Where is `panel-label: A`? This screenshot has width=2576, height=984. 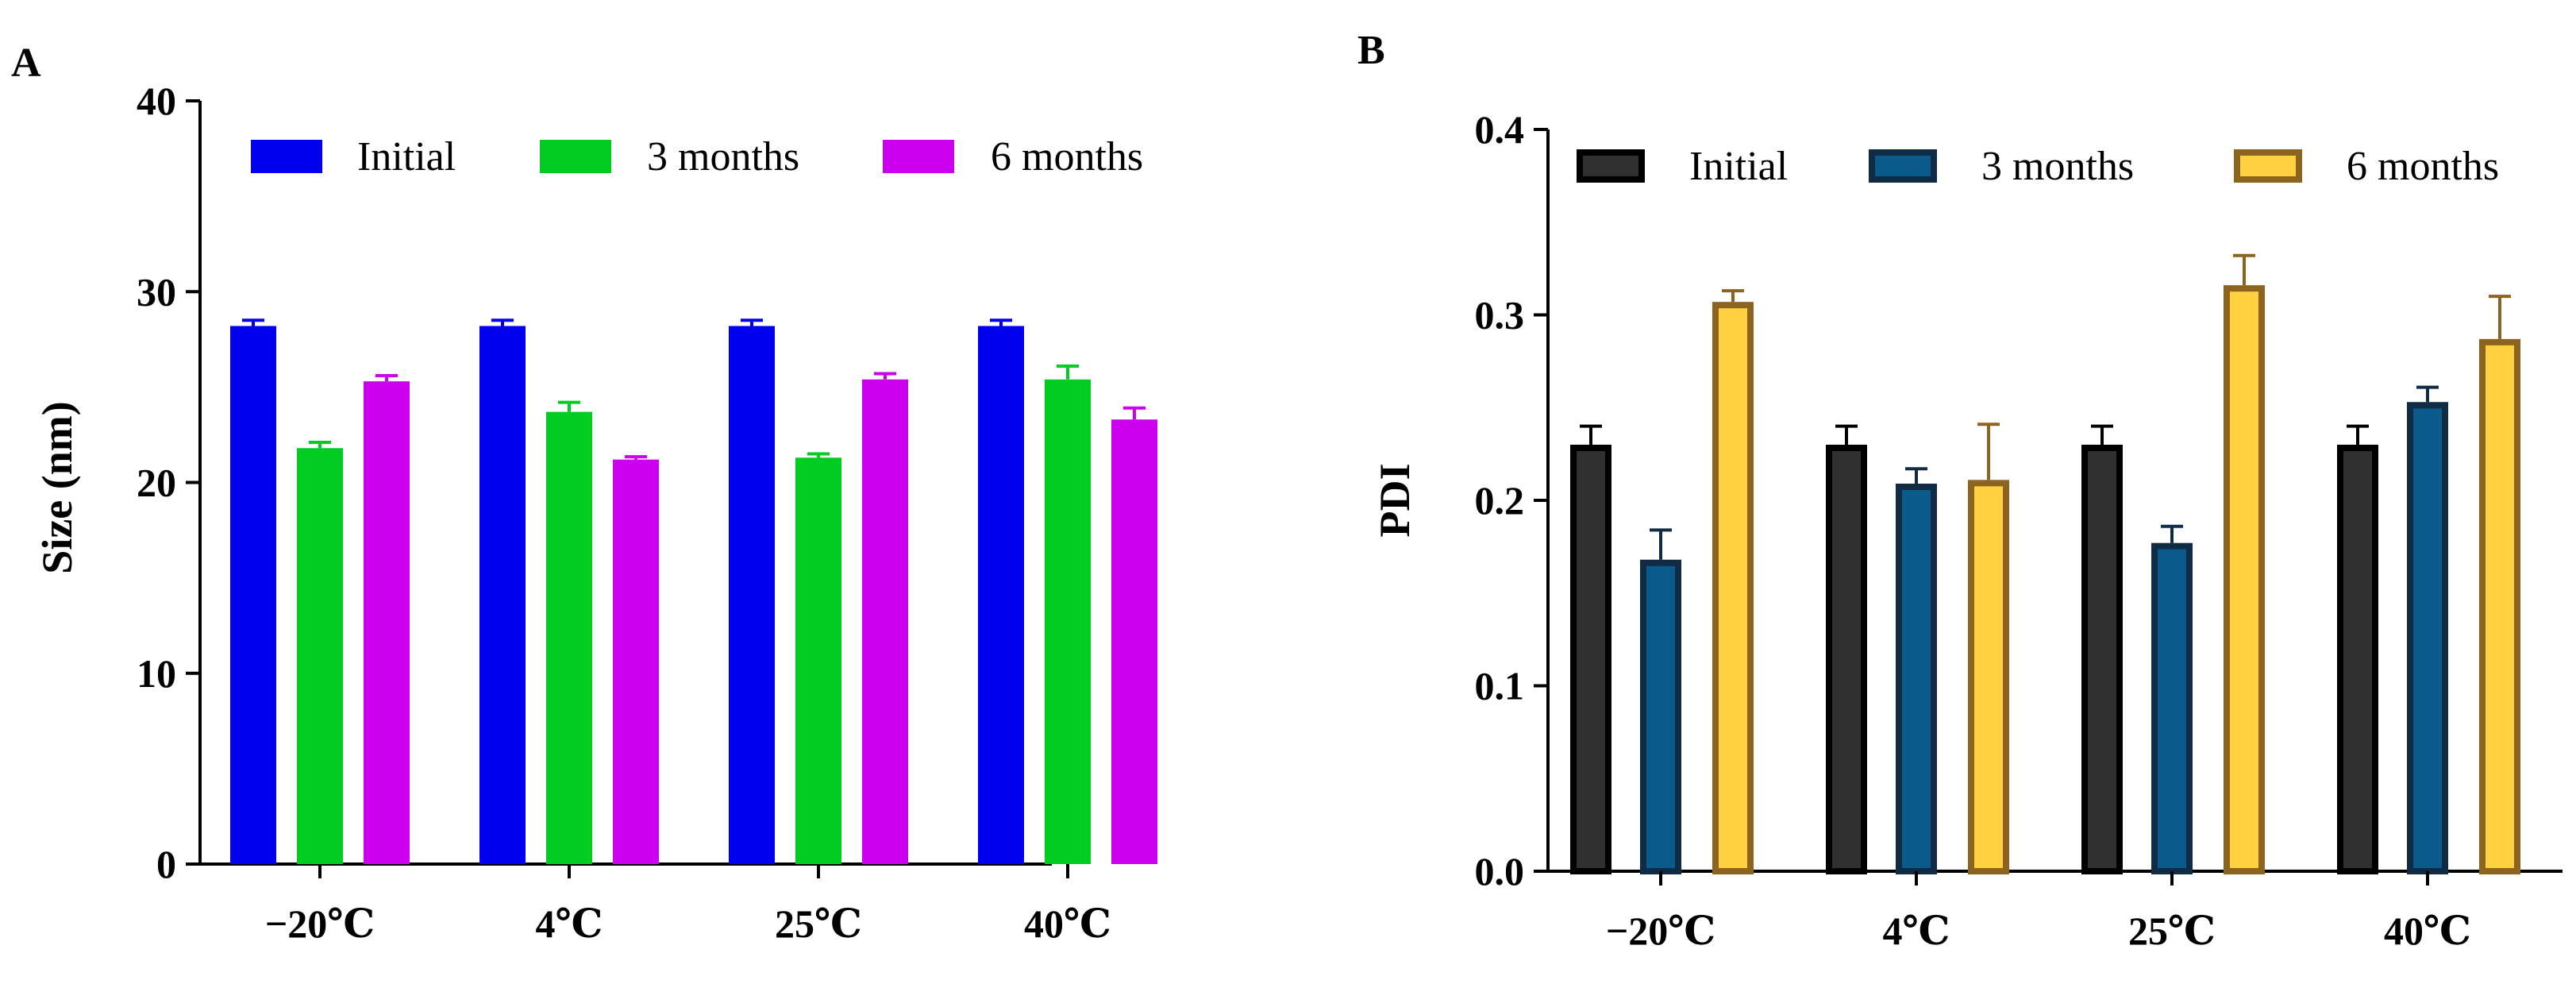
panel-label: A is located at coordinates (26, 63).